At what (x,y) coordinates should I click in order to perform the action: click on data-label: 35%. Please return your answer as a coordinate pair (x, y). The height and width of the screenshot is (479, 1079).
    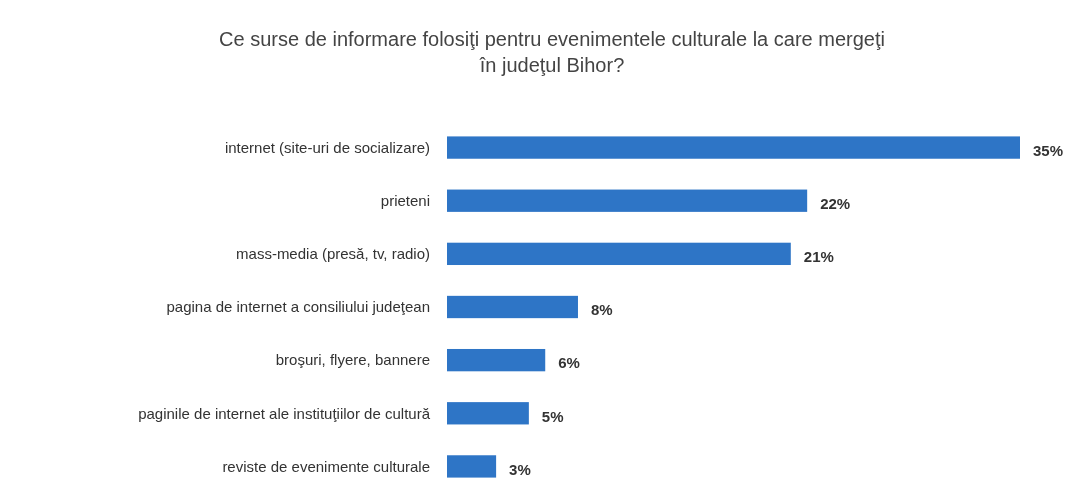
    Looking at the image, I should click on (1048, 150).